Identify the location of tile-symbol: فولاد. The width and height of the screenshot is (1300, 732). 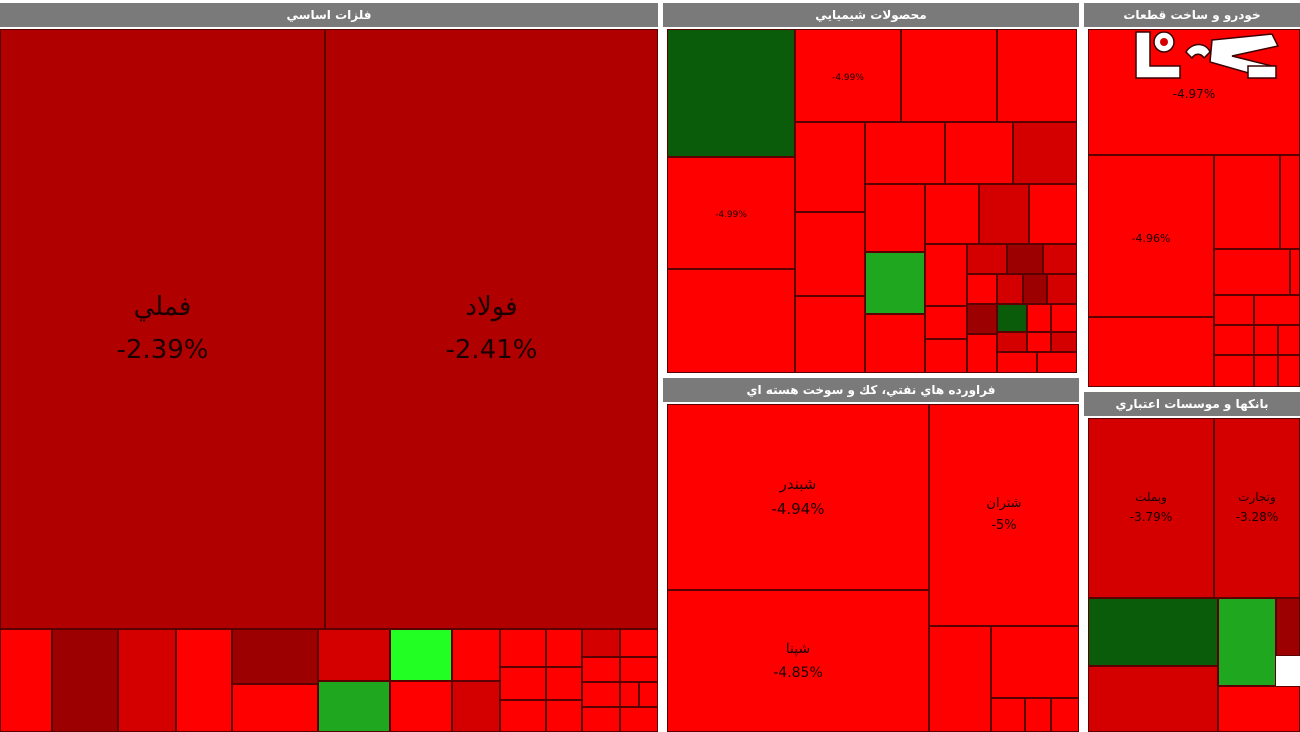
(491, 306).